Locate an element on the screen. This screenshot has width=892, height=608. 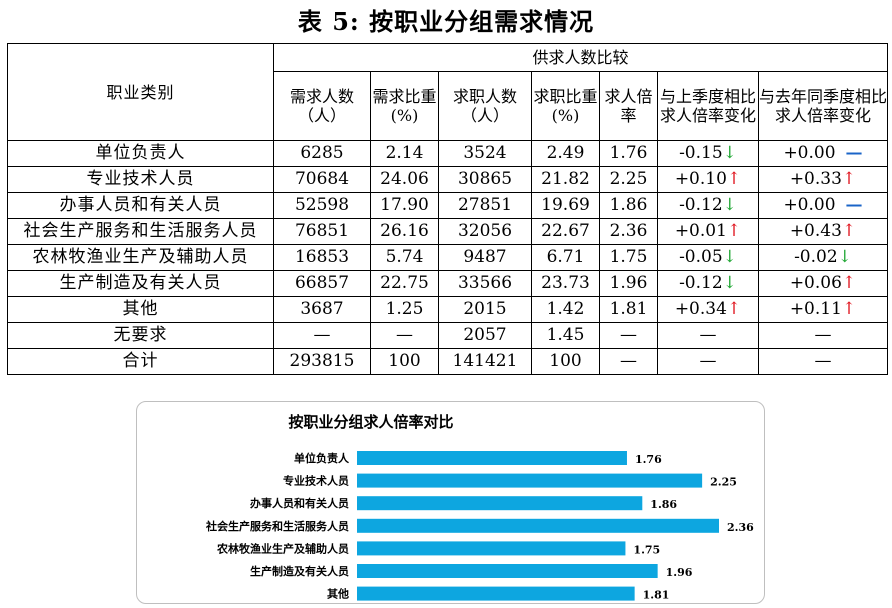
chart-category-label: 办事人员和有关人员 is located at coordinates (299, 503).